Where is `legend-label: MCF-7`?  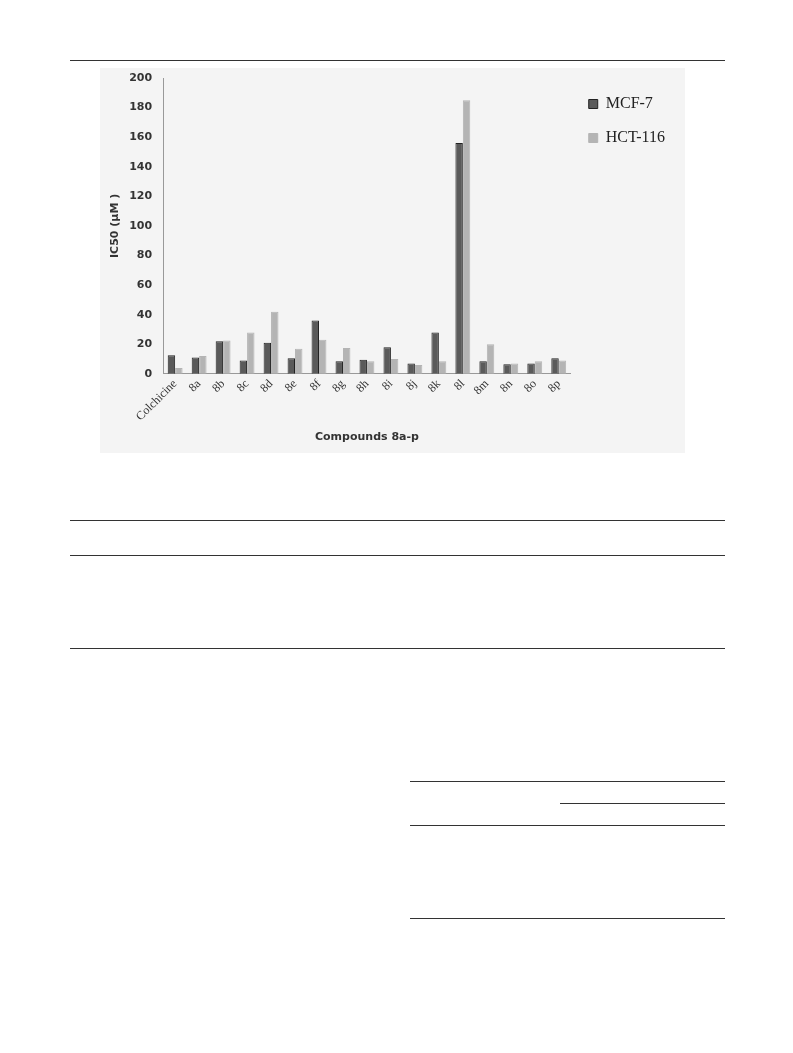 legend-label: MCF-7 is located at coordinates (629, 103).